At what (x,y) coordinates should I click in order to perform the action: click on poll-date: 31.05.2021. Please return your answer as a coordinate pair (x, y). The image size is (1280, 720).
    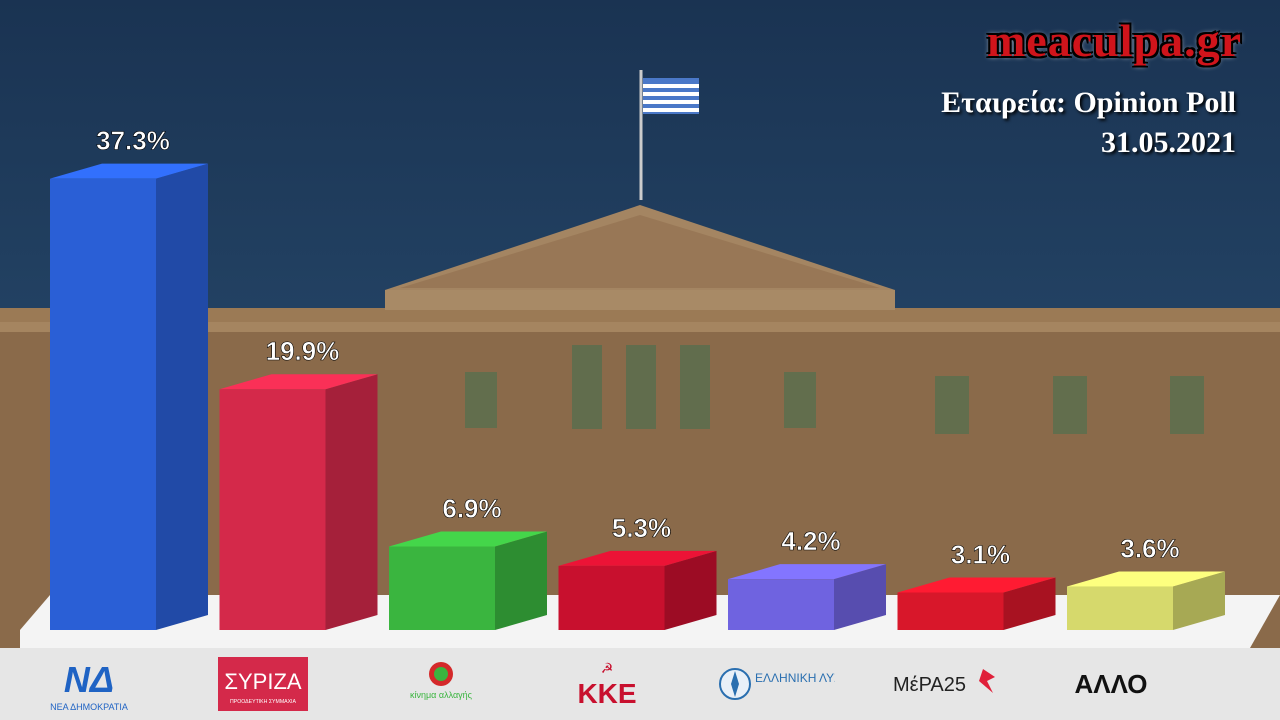
    Looking at the image, I should click on (1168, 142).